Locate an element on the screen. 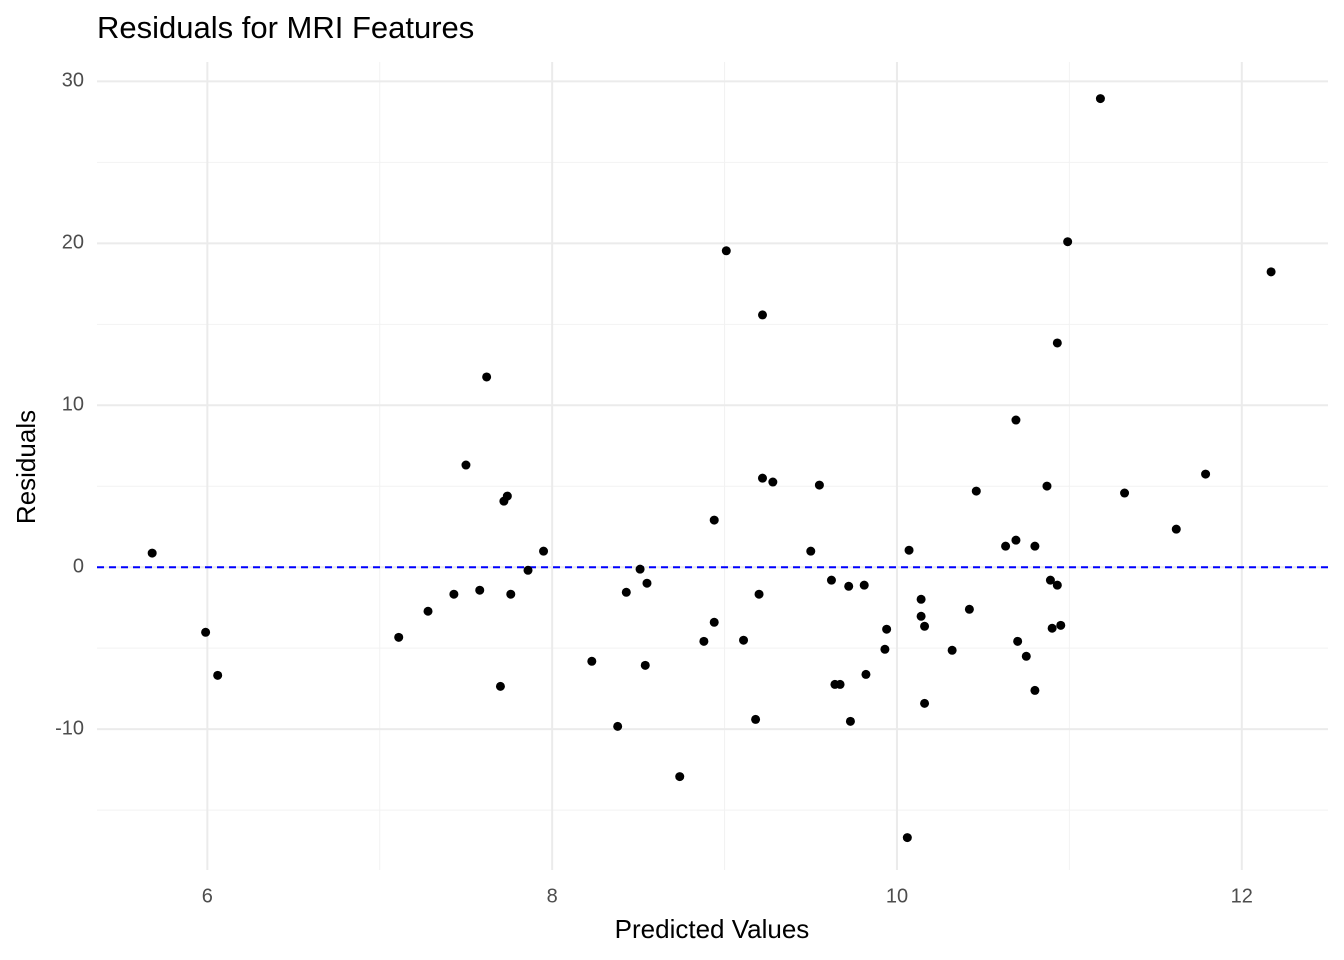 The image size is (1344, 960). y-tick-label: 30 is located at coordinates (73, 81).